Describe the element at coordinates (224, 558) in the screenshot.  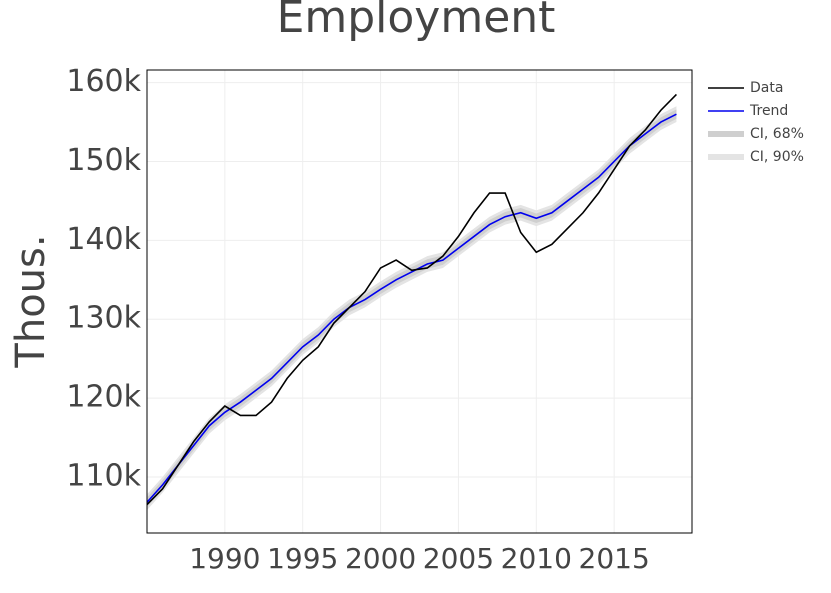
I see `x-tick-label: 1990` at that location.